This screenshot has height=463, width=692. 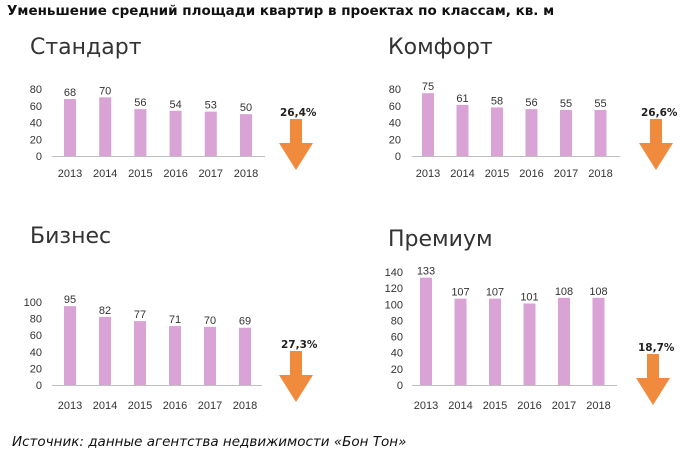 What do you see at coordinates (175, 174) in the screenshot?
I see `standard-year-label: 2016` at bounding box center [175, 174].